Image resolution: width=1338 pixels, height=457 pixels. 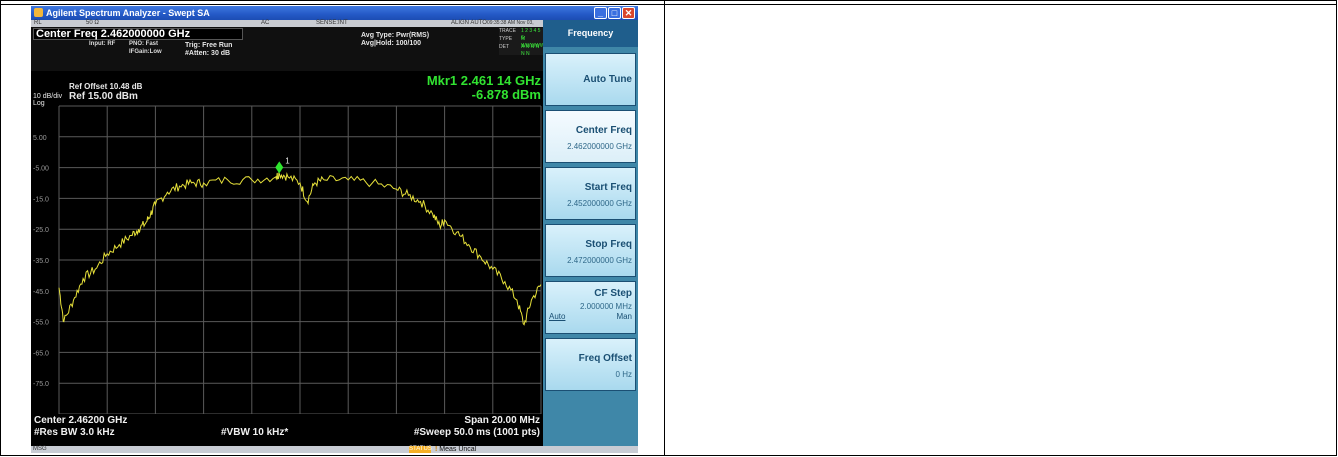 What do you see at coordinates (41, 230) in the screenshot?
I see `y-tick-label: -25.0` at bounding box center [41, 230].